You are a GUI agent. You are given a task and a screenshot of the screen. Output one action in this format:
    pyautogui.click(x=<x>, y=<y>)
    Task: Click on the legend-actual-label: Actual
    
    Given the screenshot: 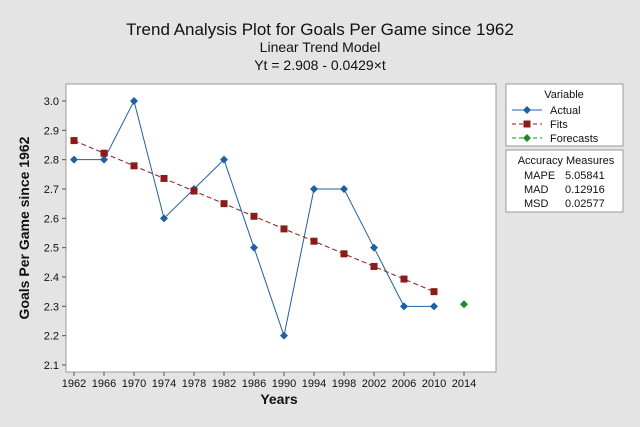 What is the action you would take?
    pyautogui.click(x=565, y=111)
    